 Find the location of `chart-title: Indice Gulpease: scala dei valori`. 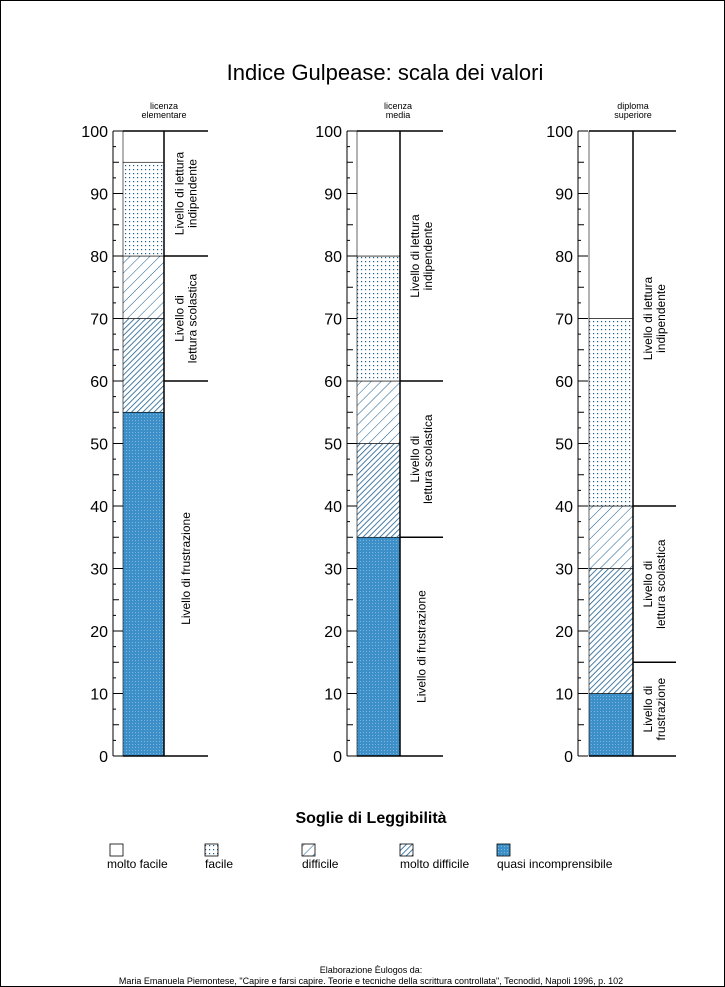

chart-title: Indice Gulpease: scala dei valori is located at coordinates (385, 72).